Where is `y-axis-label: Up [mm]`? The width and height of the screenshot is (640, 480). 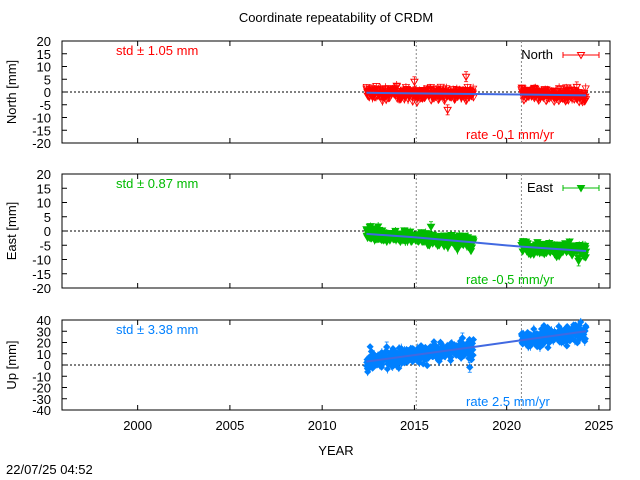
y-axis-label: Up [mm] is located at coordinates (11, 364).